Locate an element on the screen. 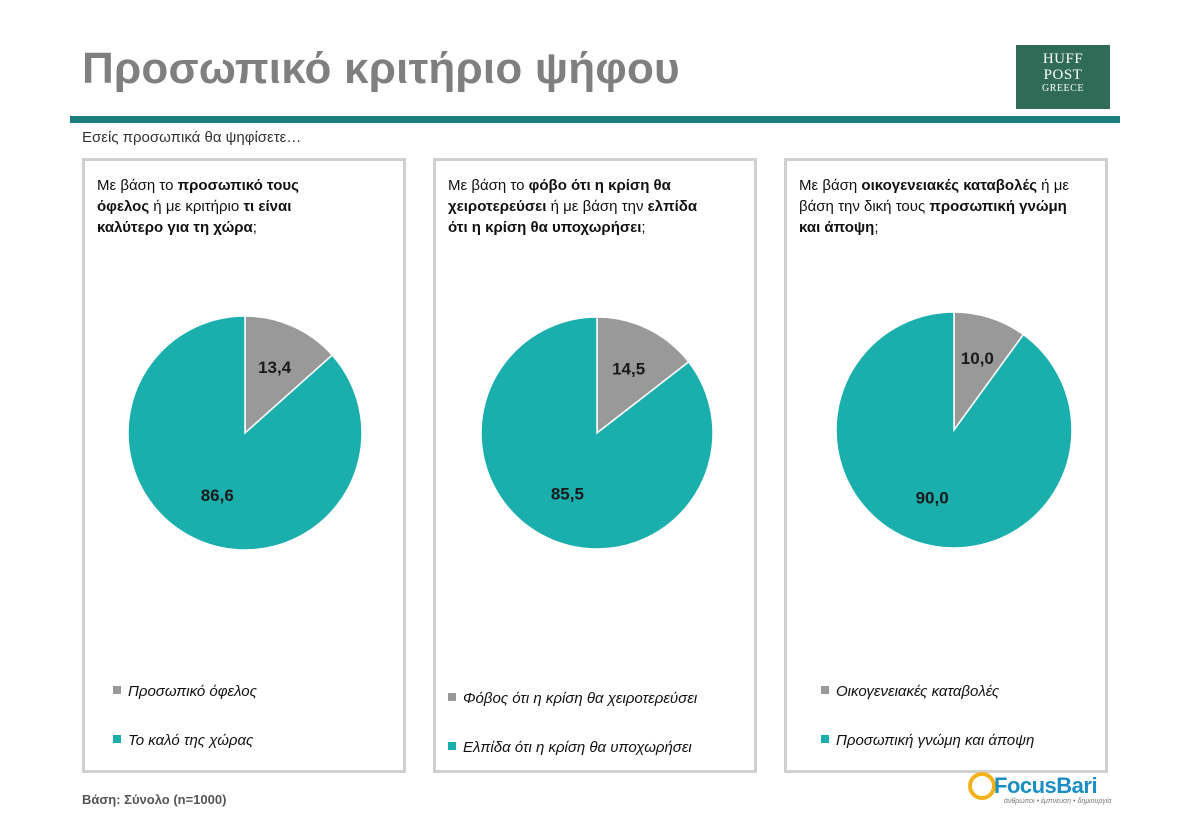  question-text-run: όφελος is located at coordinates (123, 206).